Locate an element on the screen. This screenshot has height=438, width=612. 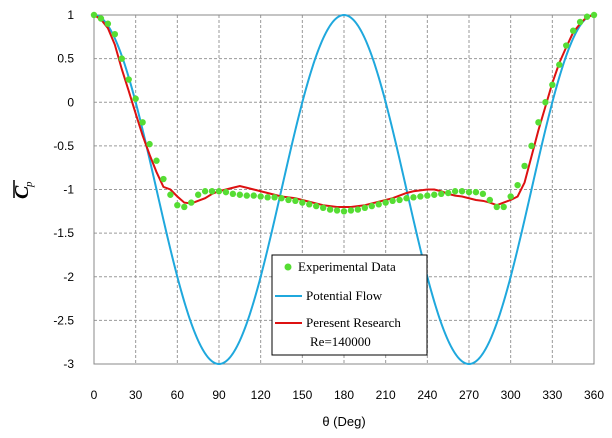
y-tick-labels: 1 0.5 0 -0.5 -1 -1.5 -2 -2.5 -3 is located at coordinates (63, 189).